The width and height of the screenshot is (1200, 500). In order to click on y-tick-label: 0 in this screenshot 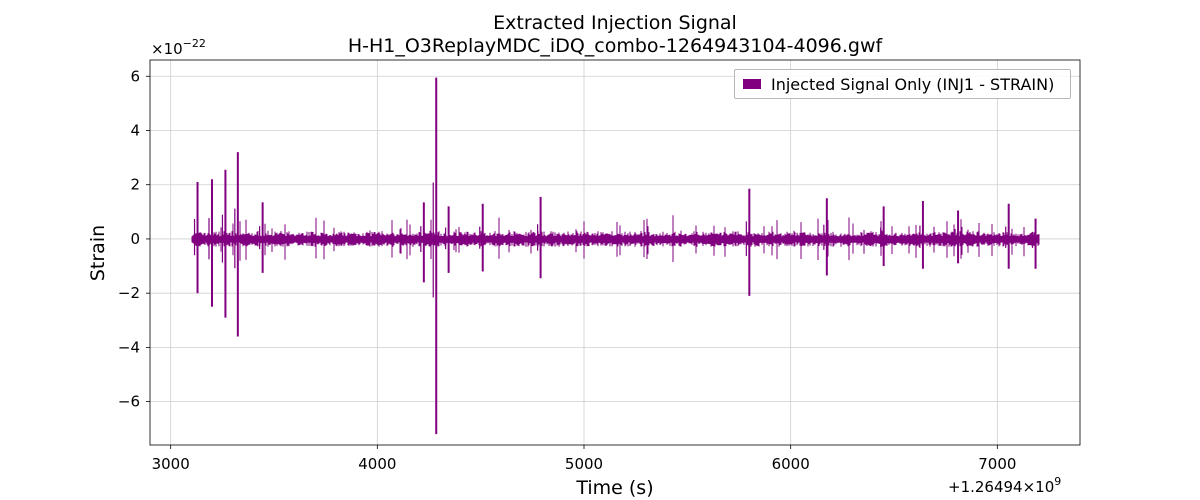, I will do `click(135, 239)`.